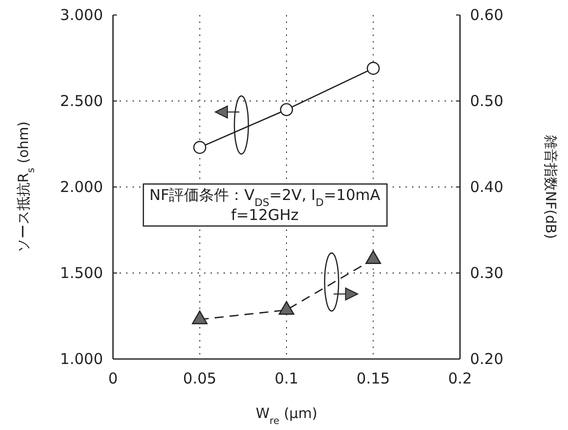 This screenshot has width=568, height=430. Describe the element at coordinates (265, 197) in the screenshot. I see `annotation: NF評価条件：V$_{DS}$=2V, I$_{D}$=10mA` at that location.